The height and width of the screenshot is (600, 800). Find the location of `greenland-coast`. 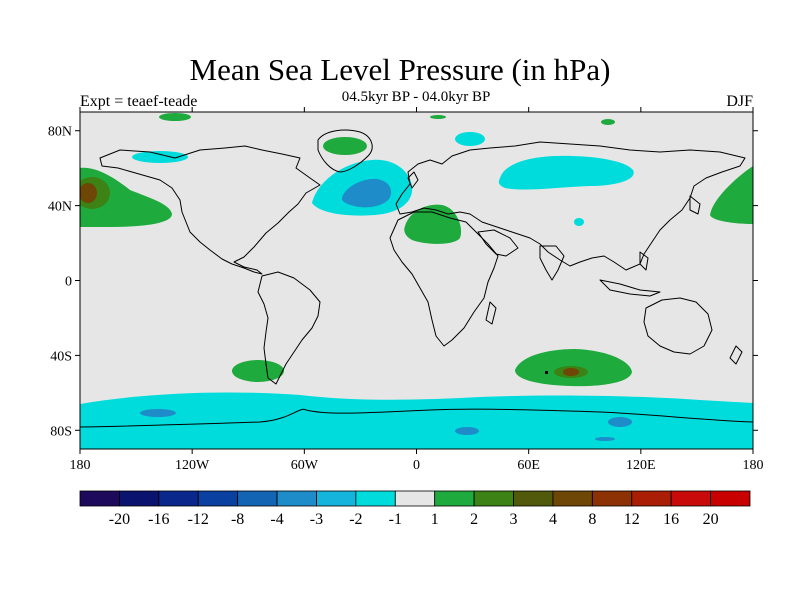

greenland-coast is located at coordinates (345, 151).